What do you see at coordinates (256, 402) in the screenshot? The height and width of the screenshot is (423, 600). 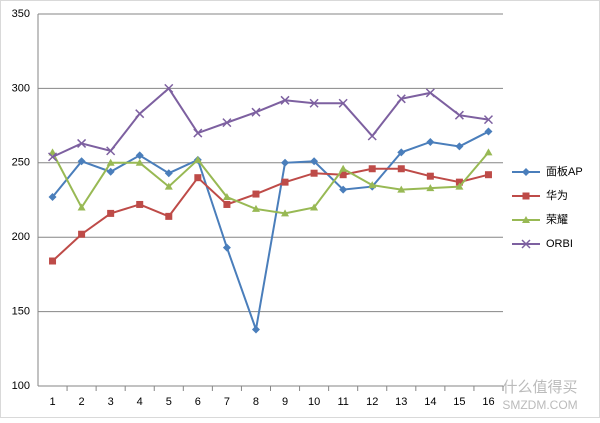 I see `x-tick-label: 8` at bounding box center [256, 402].